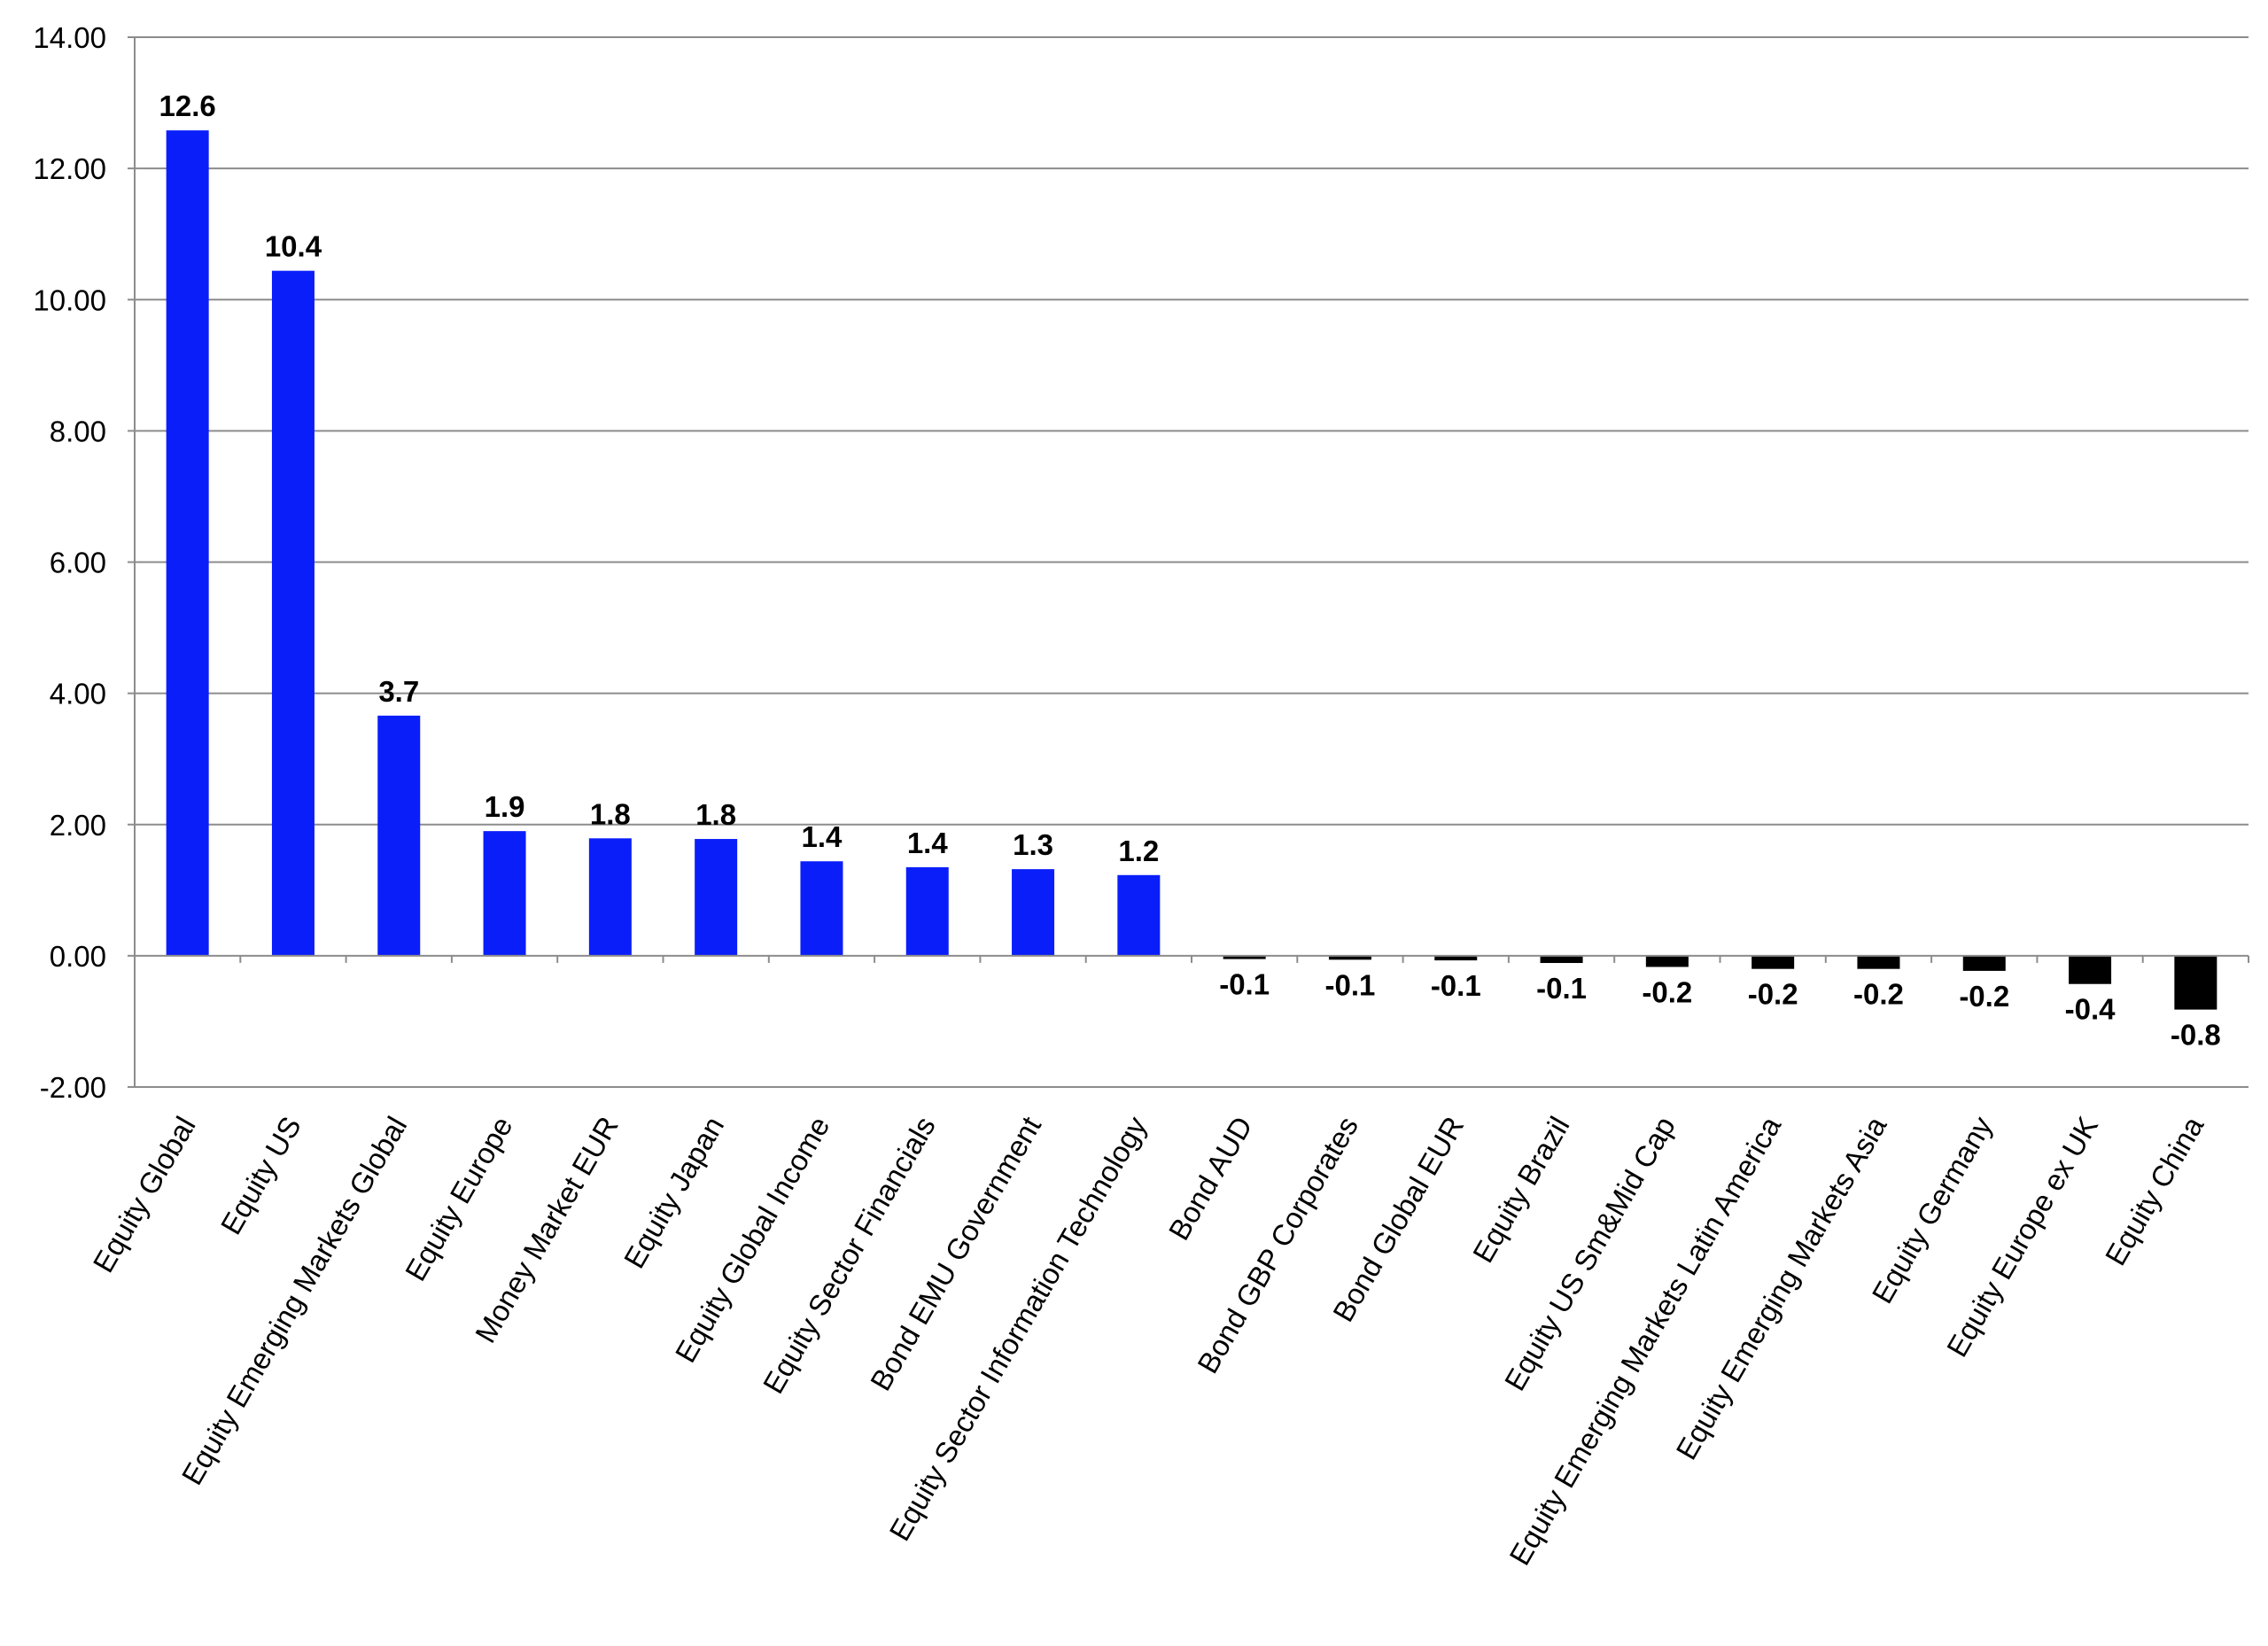 Image resolution: width=2268 pixels, height=1646 pixels. I want to click on y-tick-label: 12.00, so click(69, 168).